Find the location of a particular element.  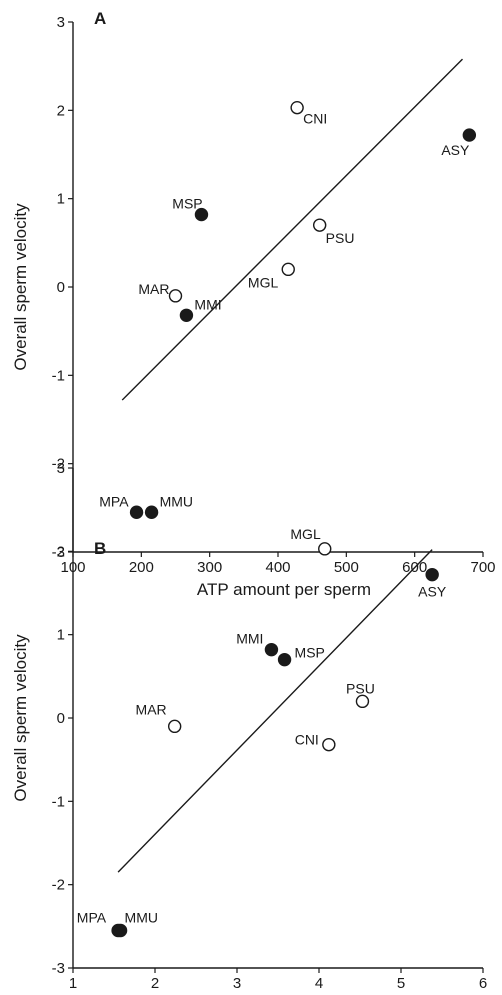

x-tick-label: 4 is located at coordinates (319, 983).